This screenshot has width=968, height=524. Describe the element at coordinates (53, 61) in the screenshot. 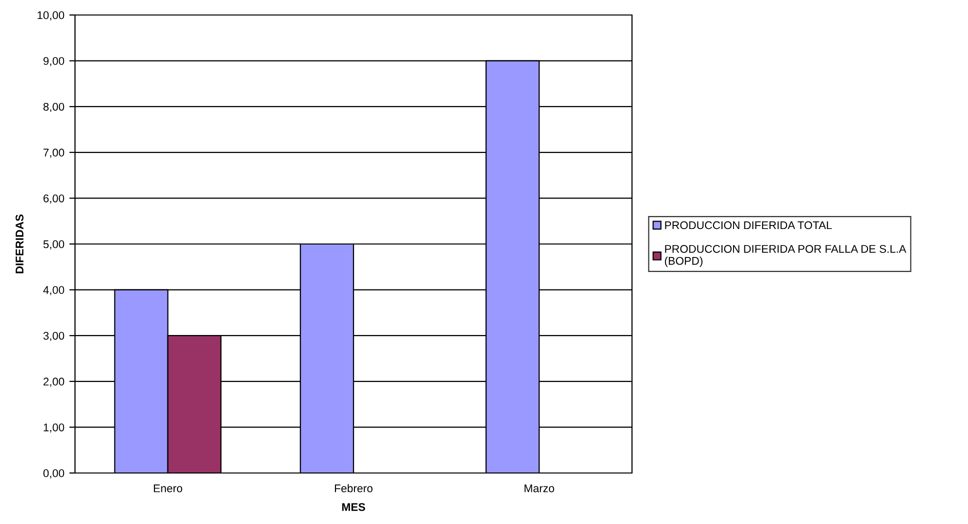

I see `y-tick-label: 9,00` at that location.